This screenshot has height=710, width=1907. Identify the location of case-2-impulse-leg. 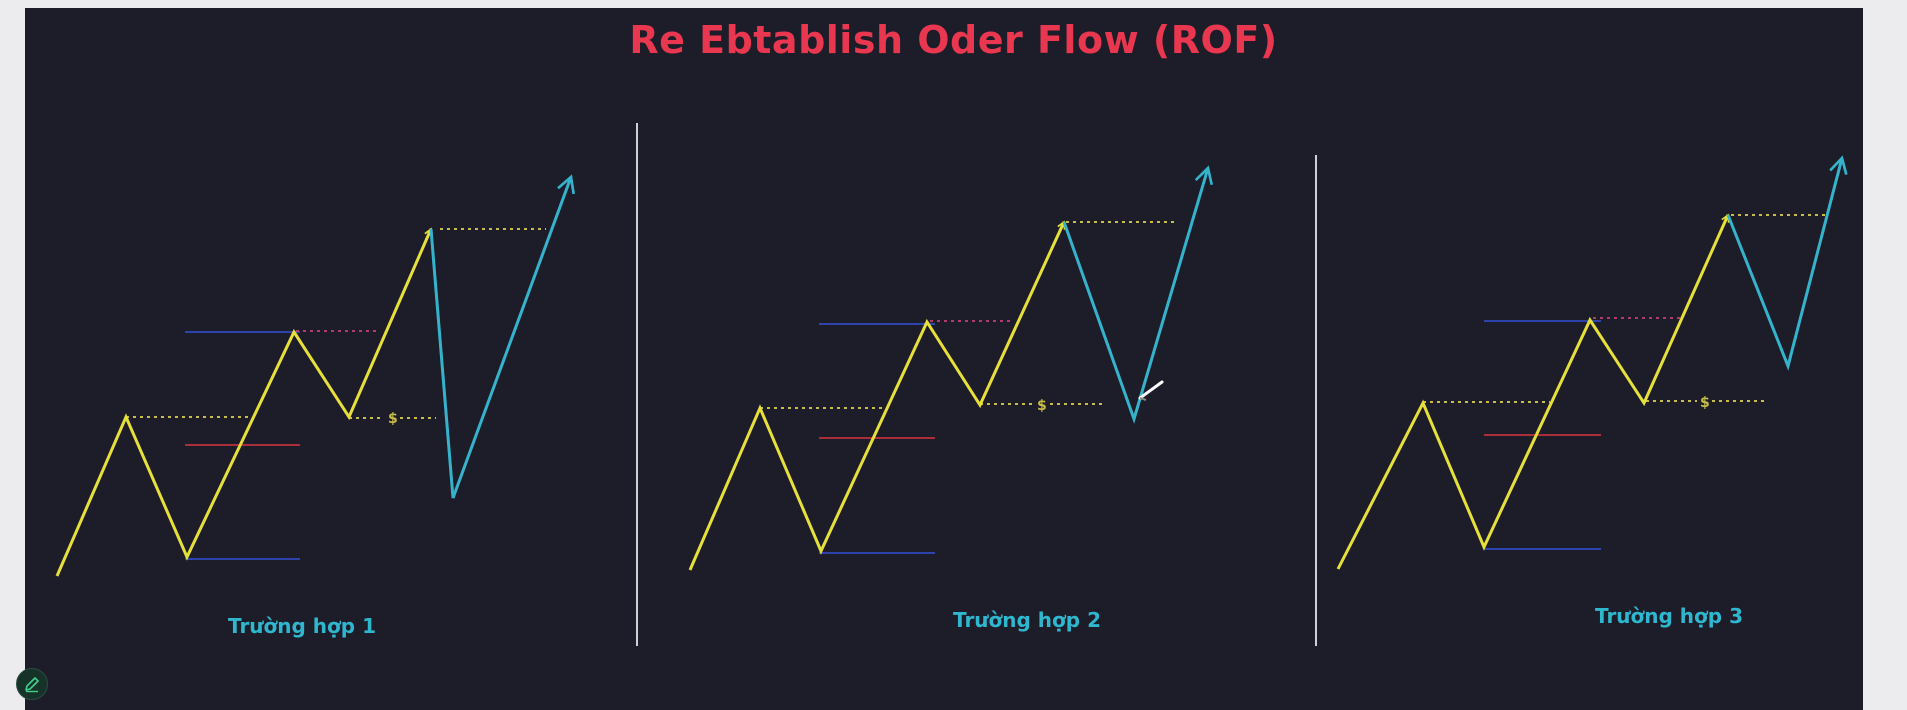
(876, 396).